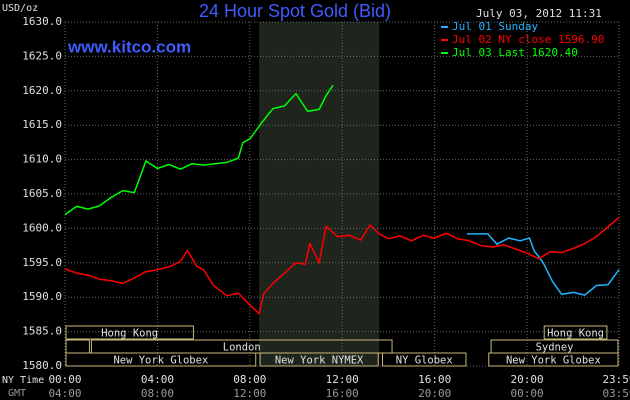 This screenshot has height=400, width=630. I want to click on x-tick-label: 04:00, so click(157, 379).